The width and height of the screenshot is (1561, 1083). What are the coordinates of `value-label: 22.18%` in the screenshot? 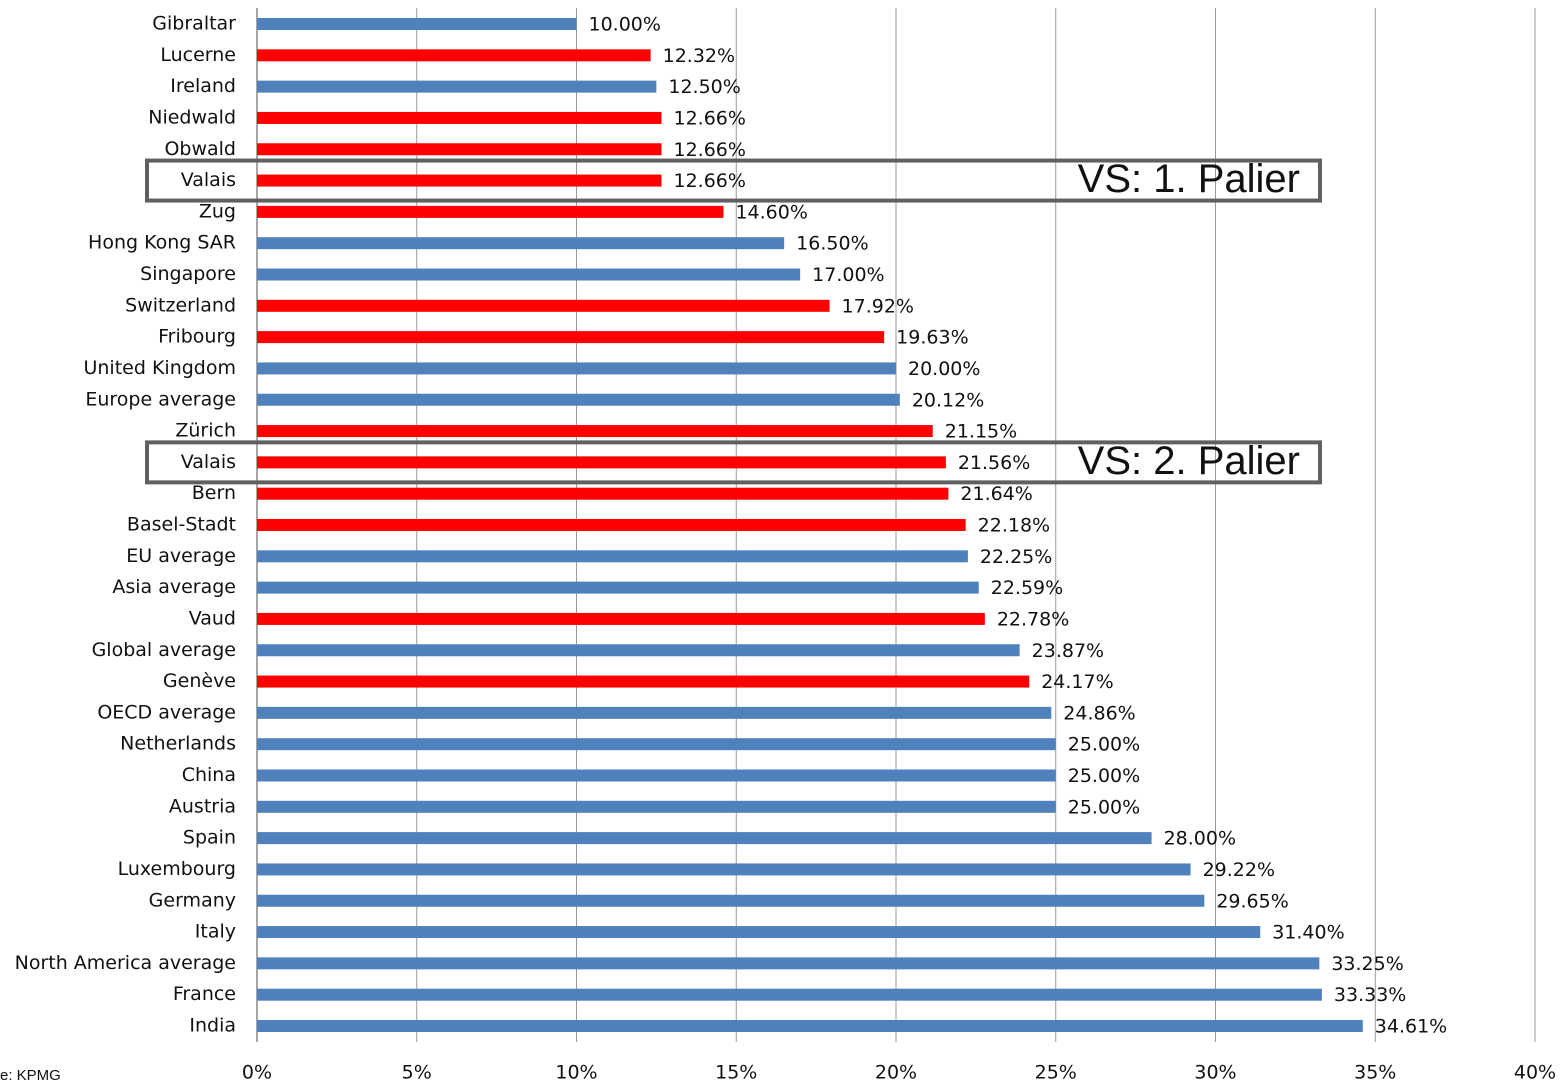 It's located at (1014, 526).